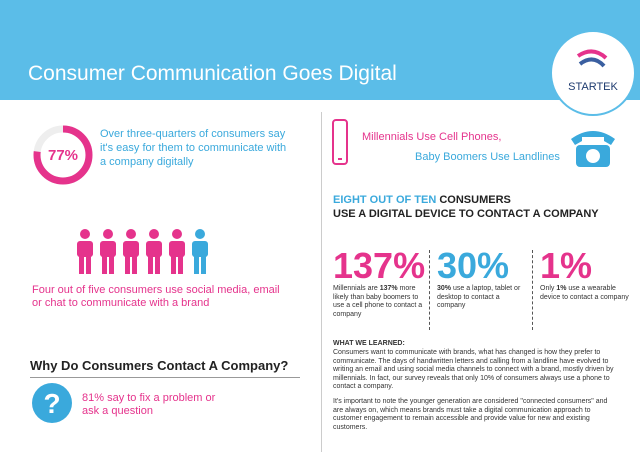  I want to click on devices-line1: Millennials Use Cell Phones,, so click(432, 137).